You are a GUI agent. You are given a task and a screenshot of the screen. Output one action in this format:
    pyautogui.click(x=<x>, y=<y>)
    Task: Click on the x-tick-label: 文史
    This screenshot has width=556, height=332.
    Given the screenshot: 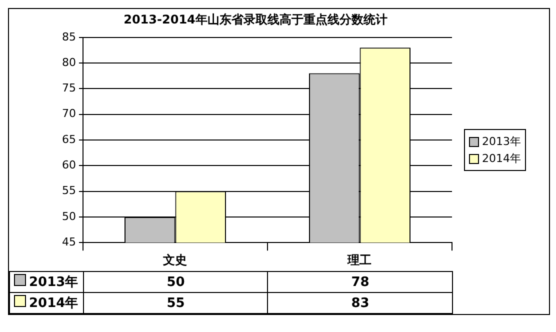 What is the action you would take?
    pyautogui.click(x=175, y=259)
    